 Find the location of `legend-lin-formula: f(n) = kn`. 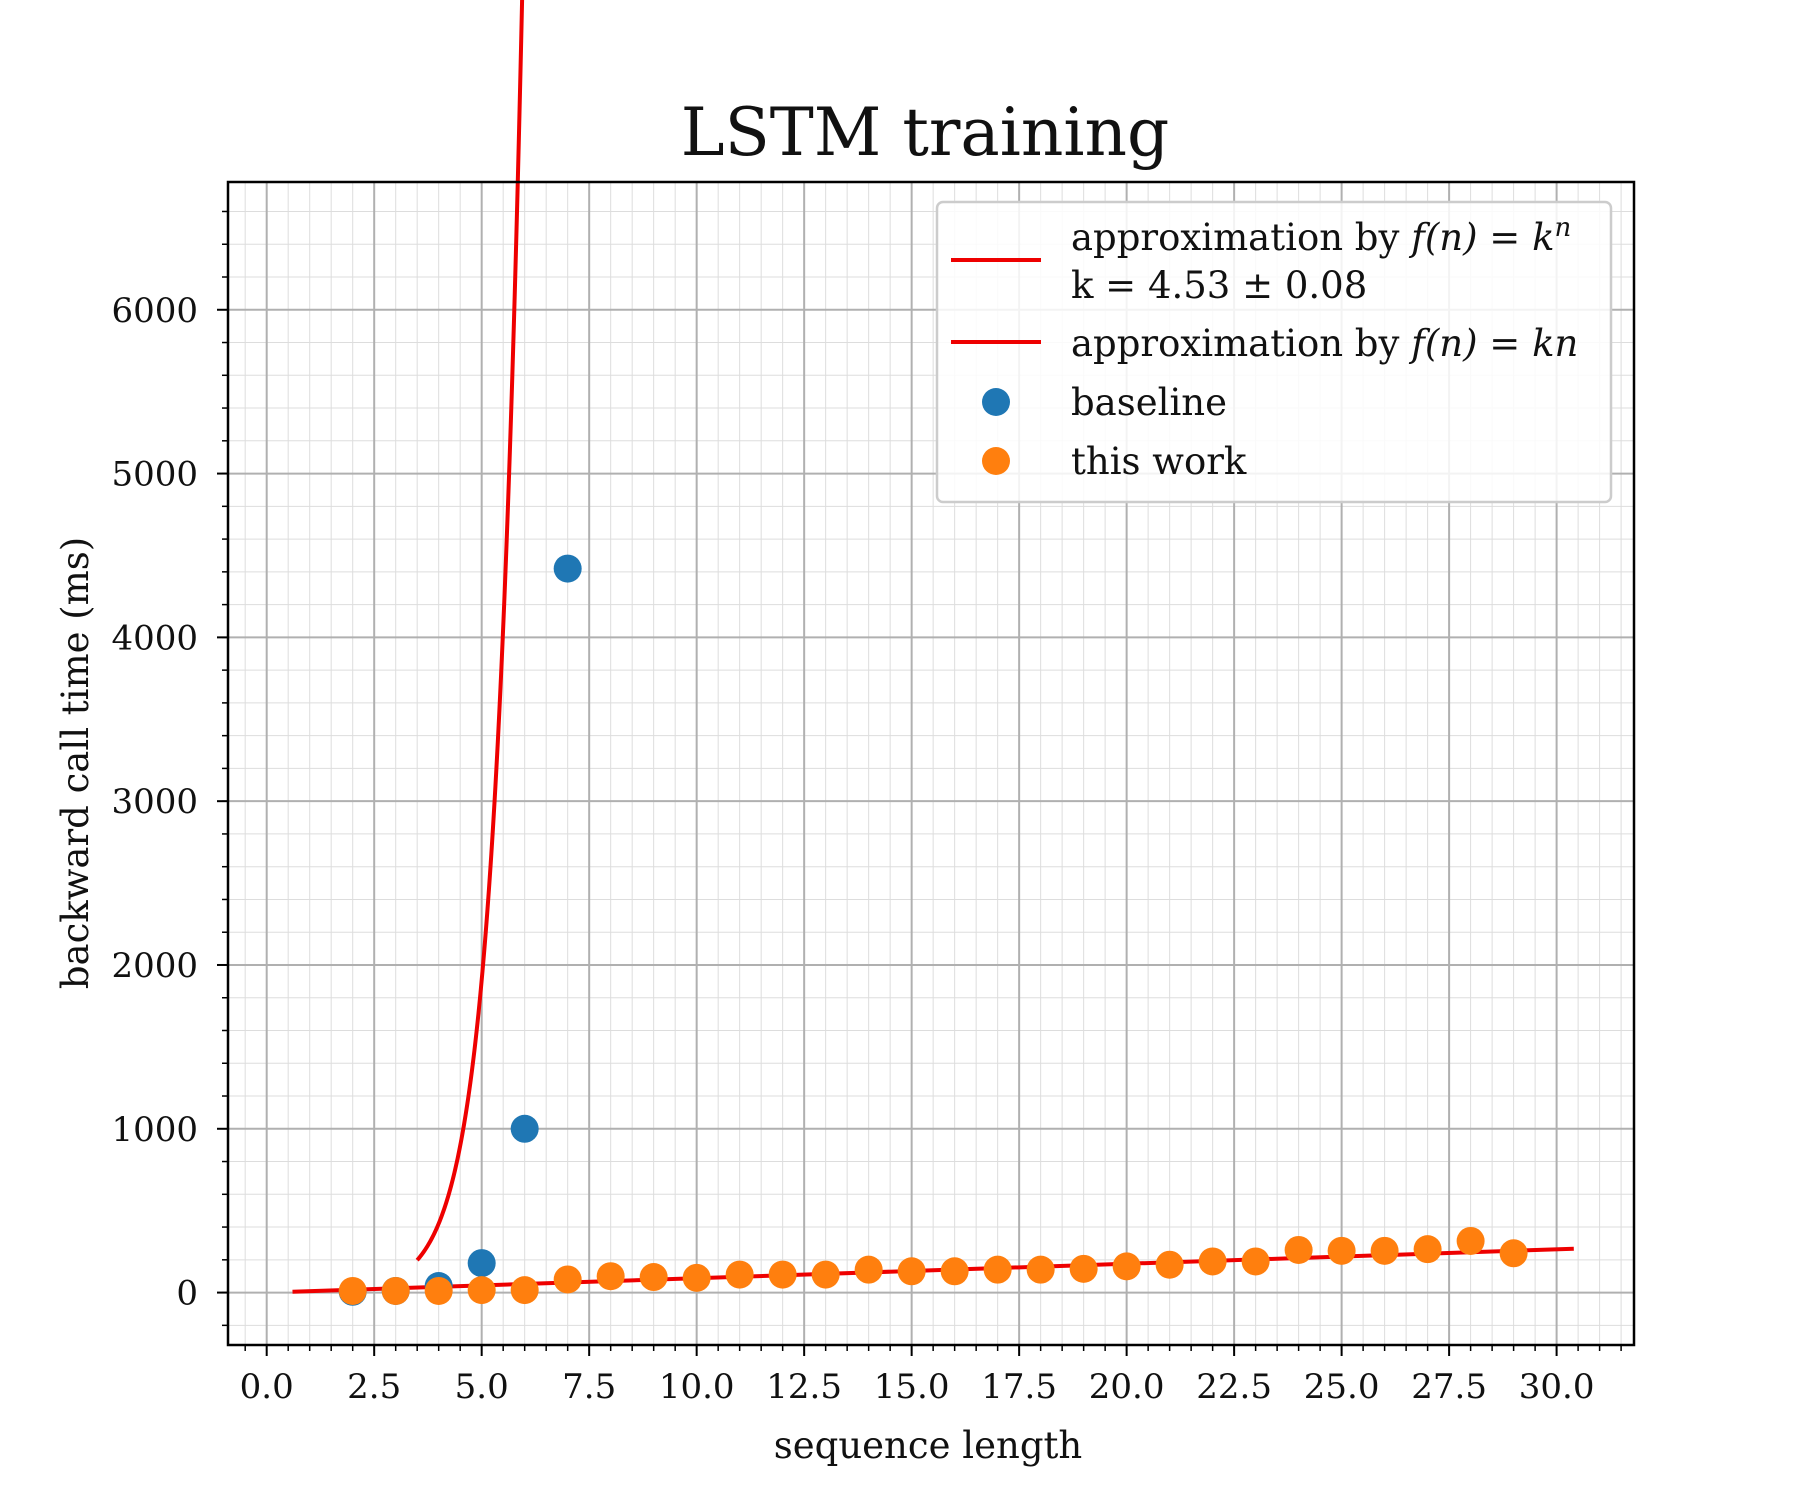

legend-lin-formula: f(n) = kn is located at coordinates (1493, 343).